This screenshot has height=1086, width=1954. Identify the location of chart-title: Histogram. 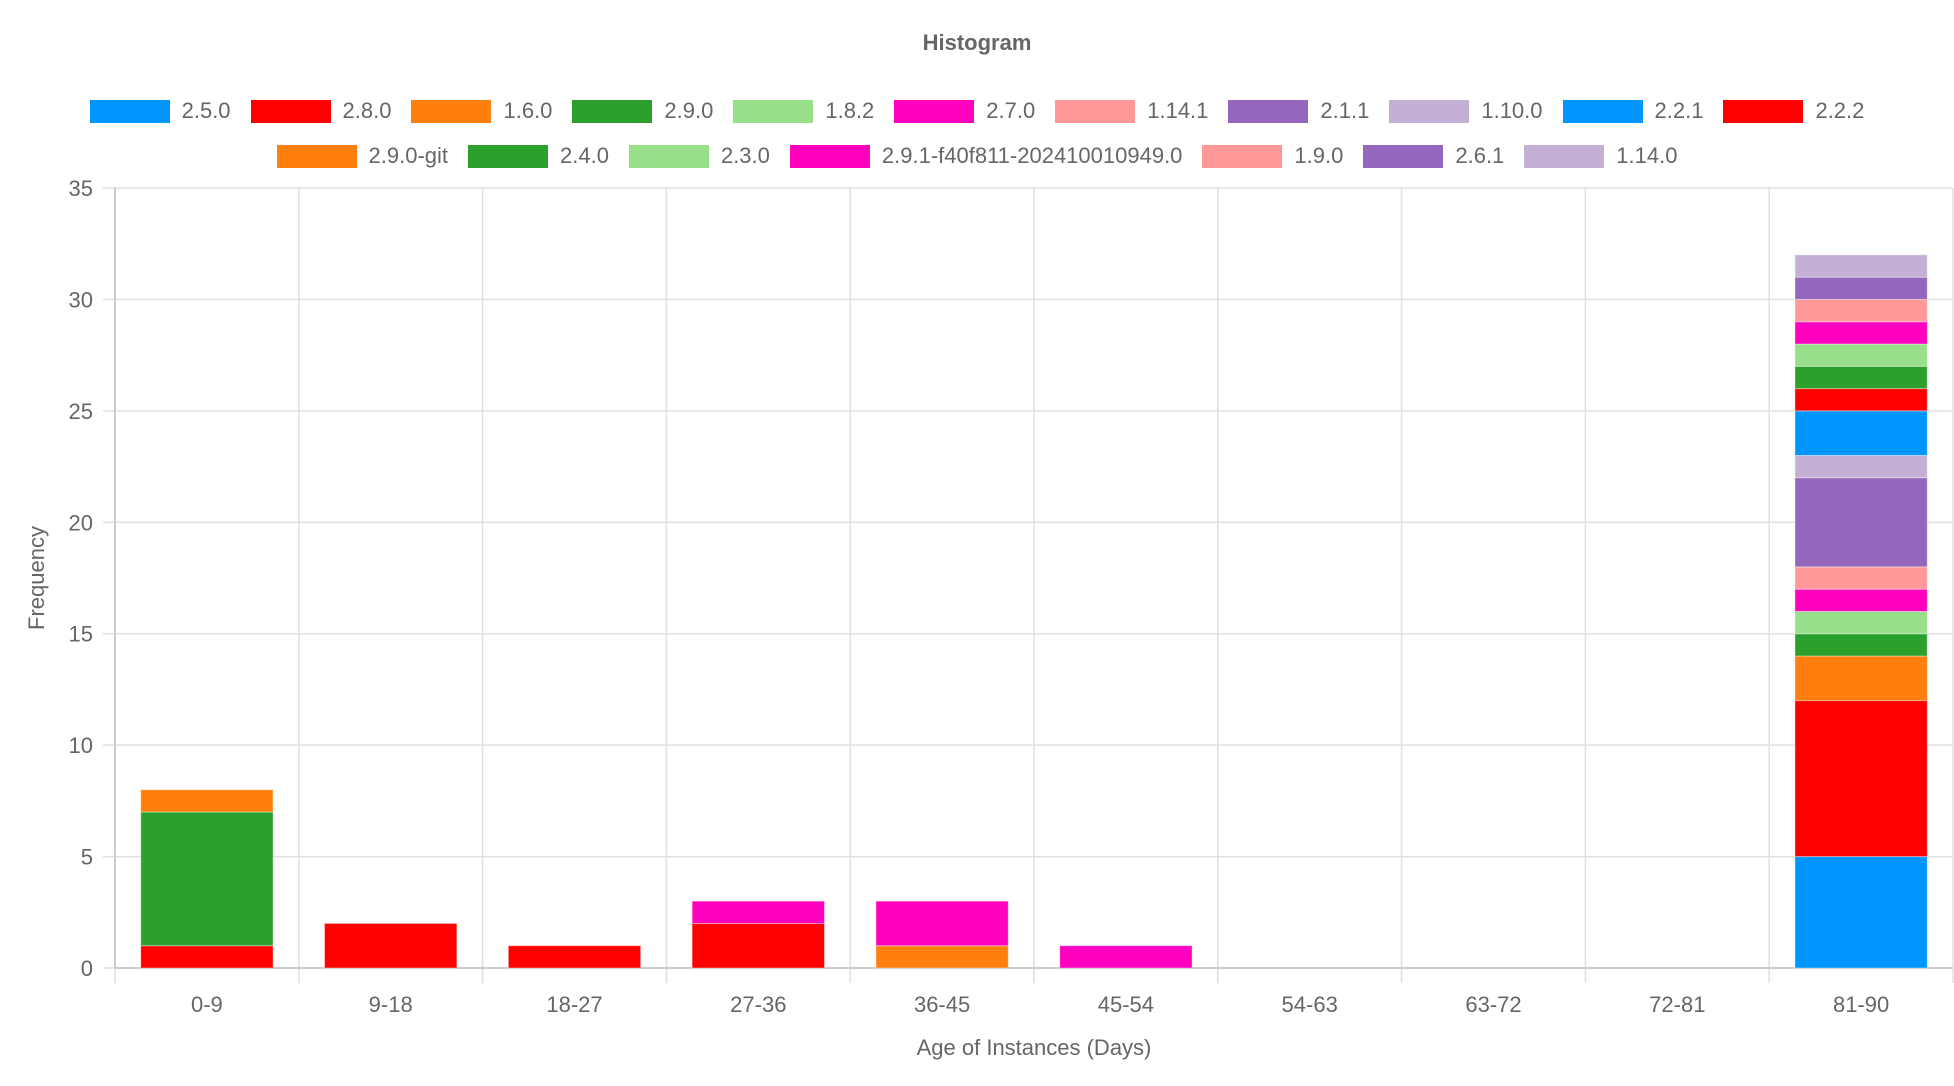
(977, 42).